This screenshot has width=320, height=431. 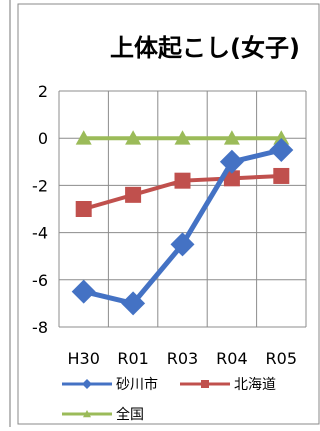 What do you see at coordinates (43, 138) in the screenshot?
I see `y-tick-label: 0` at bounding box center [43, 138].